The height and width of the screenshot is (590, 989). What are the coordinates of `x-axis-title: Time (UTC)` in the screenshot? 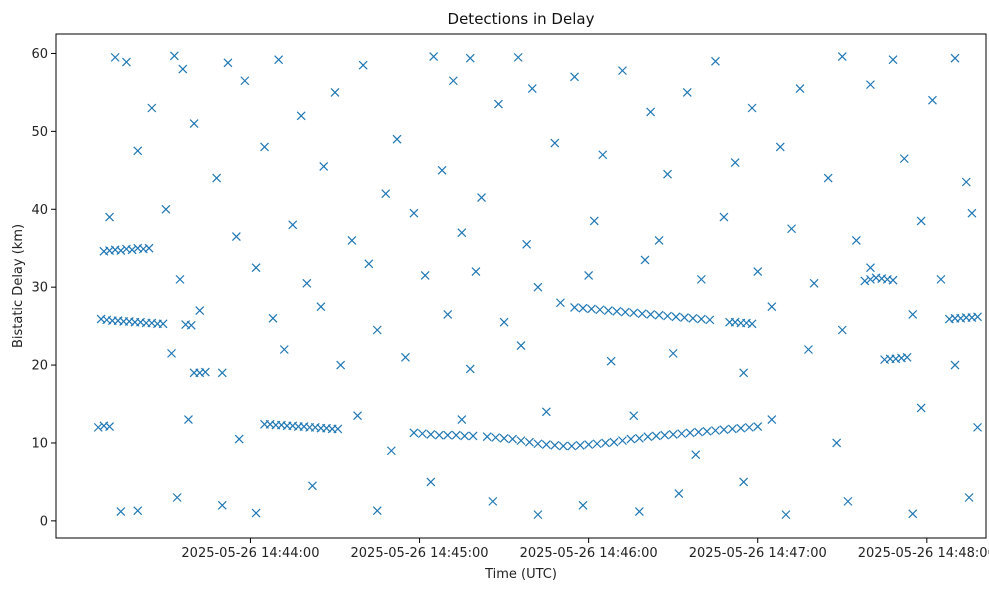 It's located at (520, 574).